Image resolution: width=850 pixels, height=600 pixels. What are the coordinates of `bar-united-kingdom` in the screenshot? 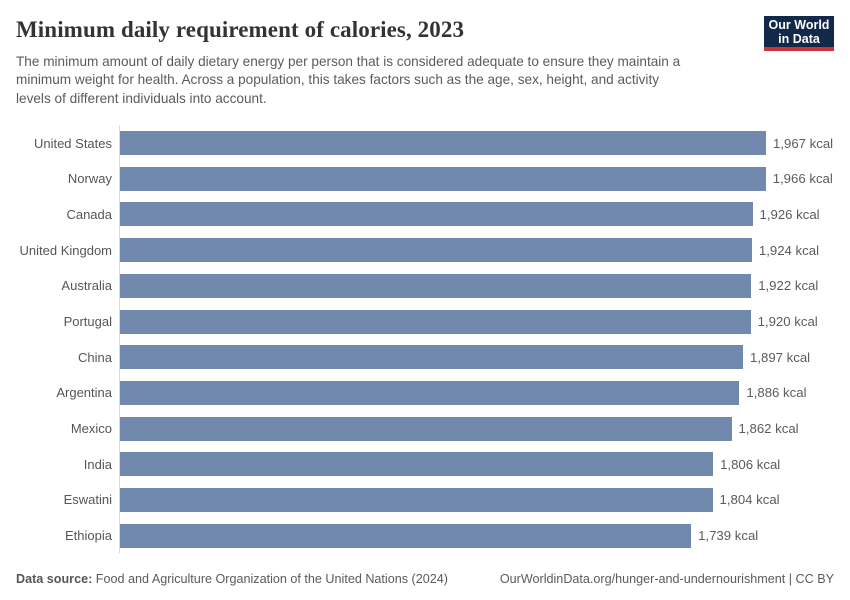 It's located at (436, 250).